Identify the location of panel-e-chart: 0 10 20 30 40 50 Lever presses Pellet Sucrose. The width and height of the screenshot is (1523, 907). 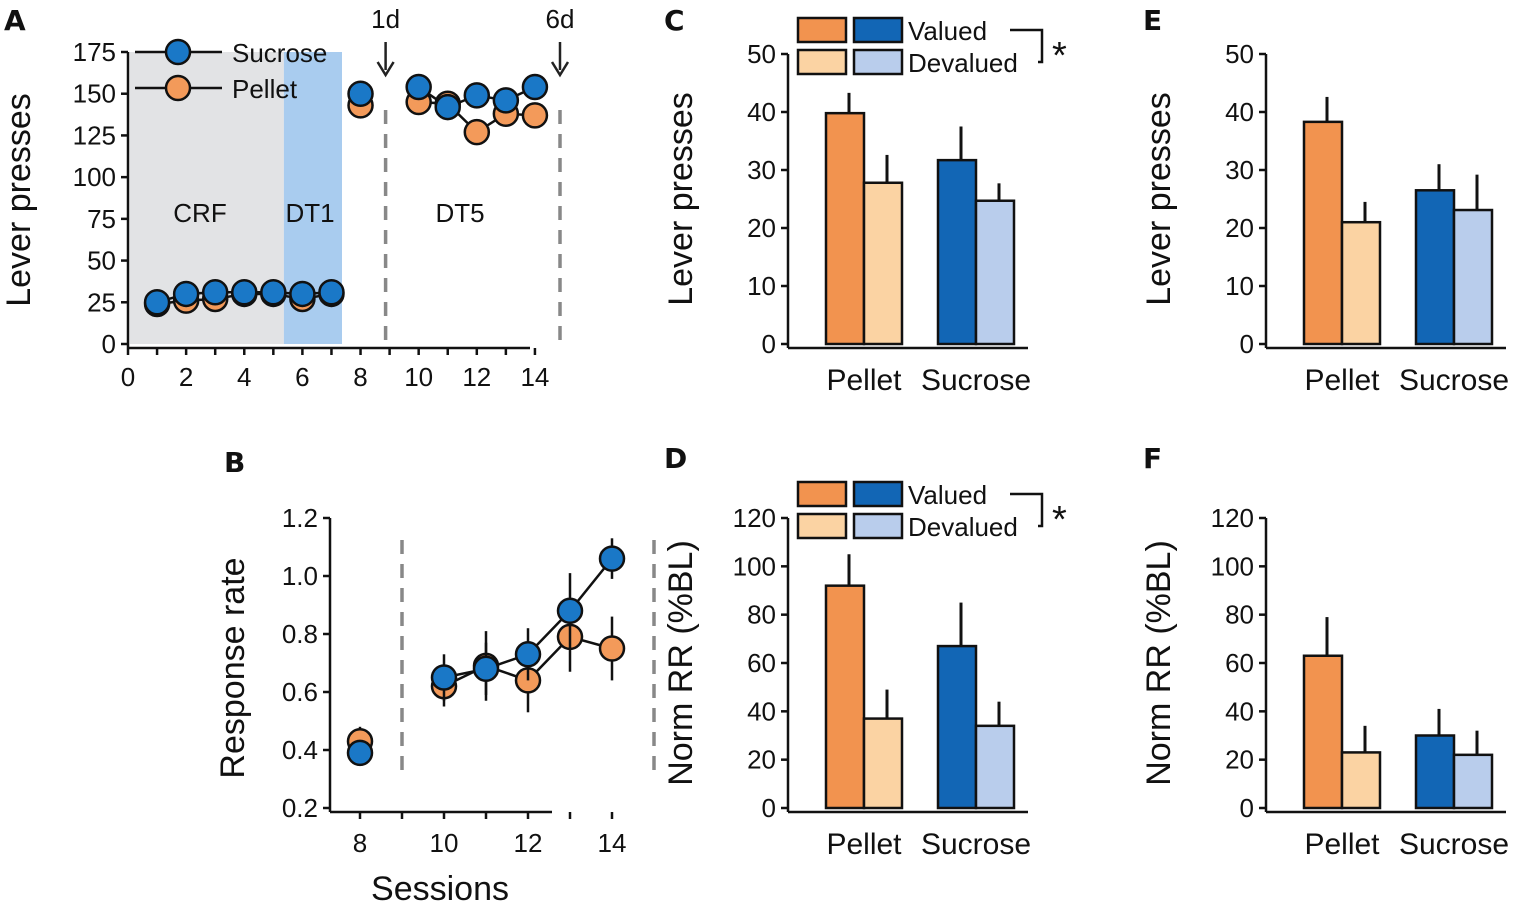
(1324, 218).